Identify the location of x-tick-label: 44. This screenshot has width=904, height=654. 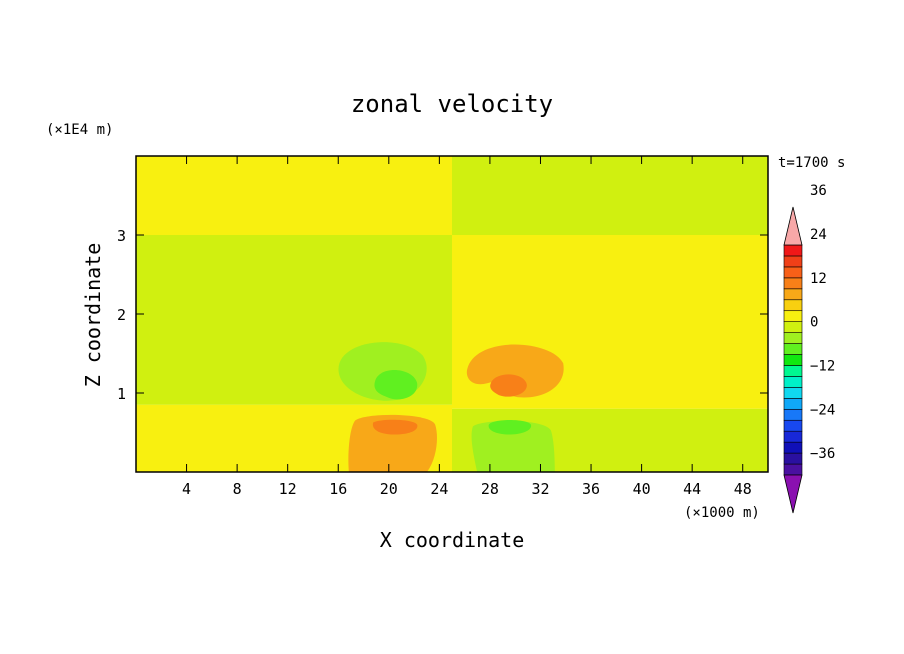
(692, 489).